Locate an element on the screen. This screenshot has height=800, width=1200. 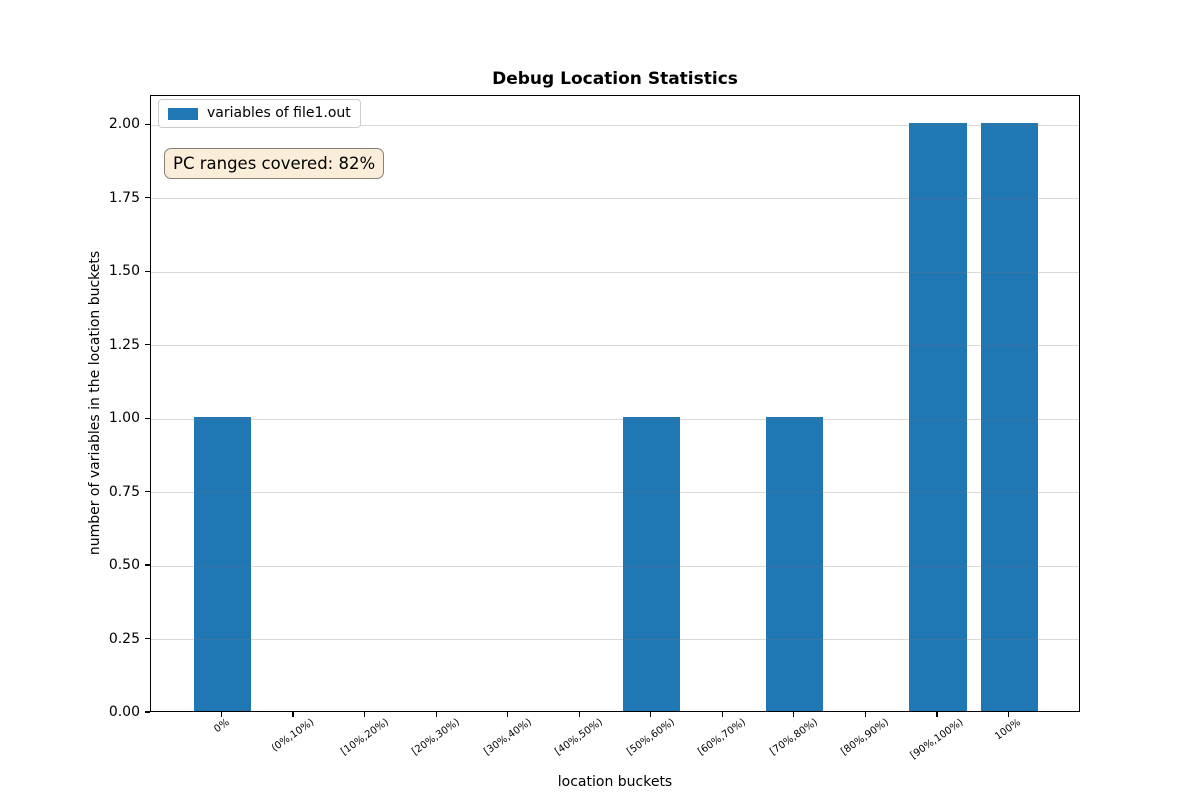
x-tick-label: 0% is located at coordinates (221, 726).